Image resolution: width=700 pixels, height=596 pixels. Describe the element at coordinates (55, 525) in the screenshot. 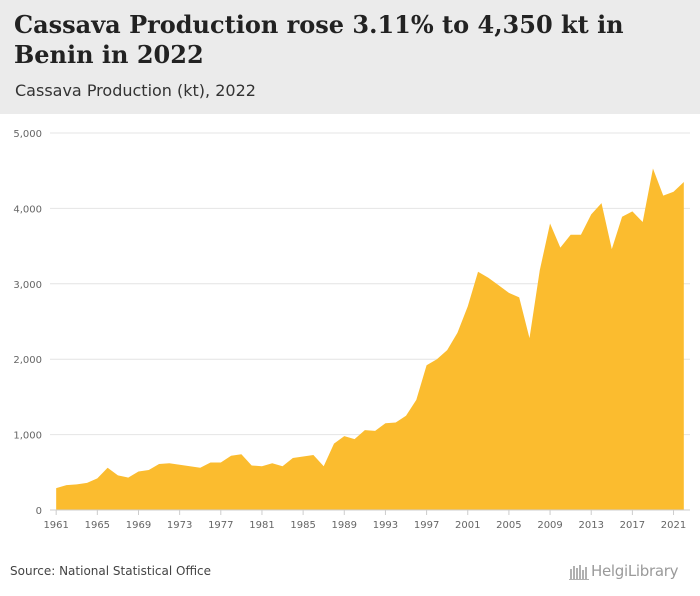

I see `x-tick-label: 1961` at that location.